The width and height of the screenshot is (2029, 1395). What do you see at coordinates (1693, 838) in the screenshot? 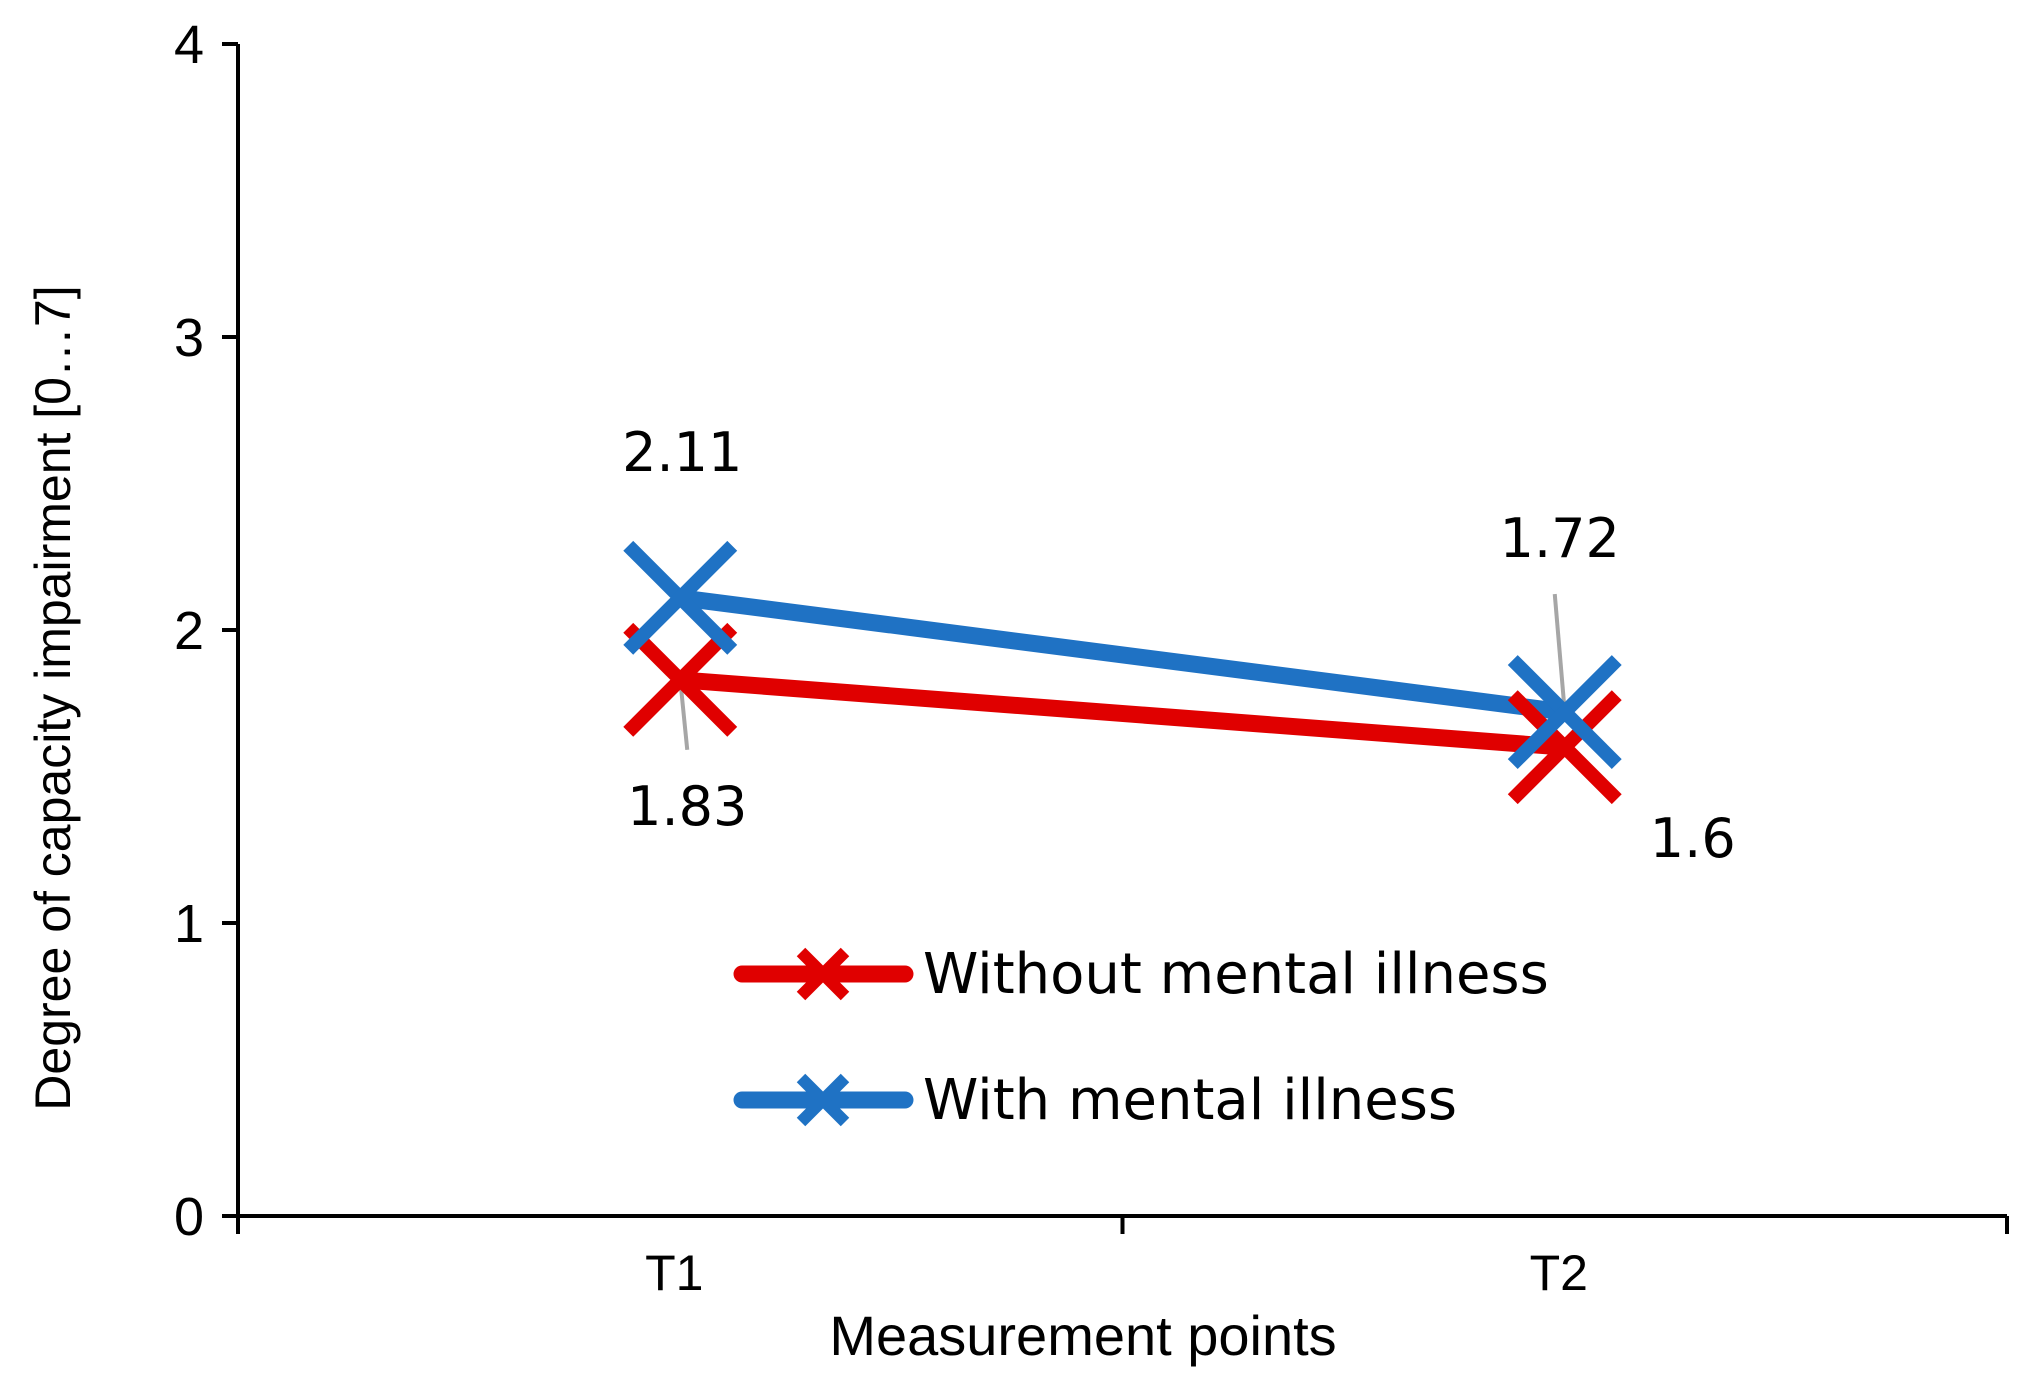
I see `data-label: 1.6` at bounding box center [1693, 838].